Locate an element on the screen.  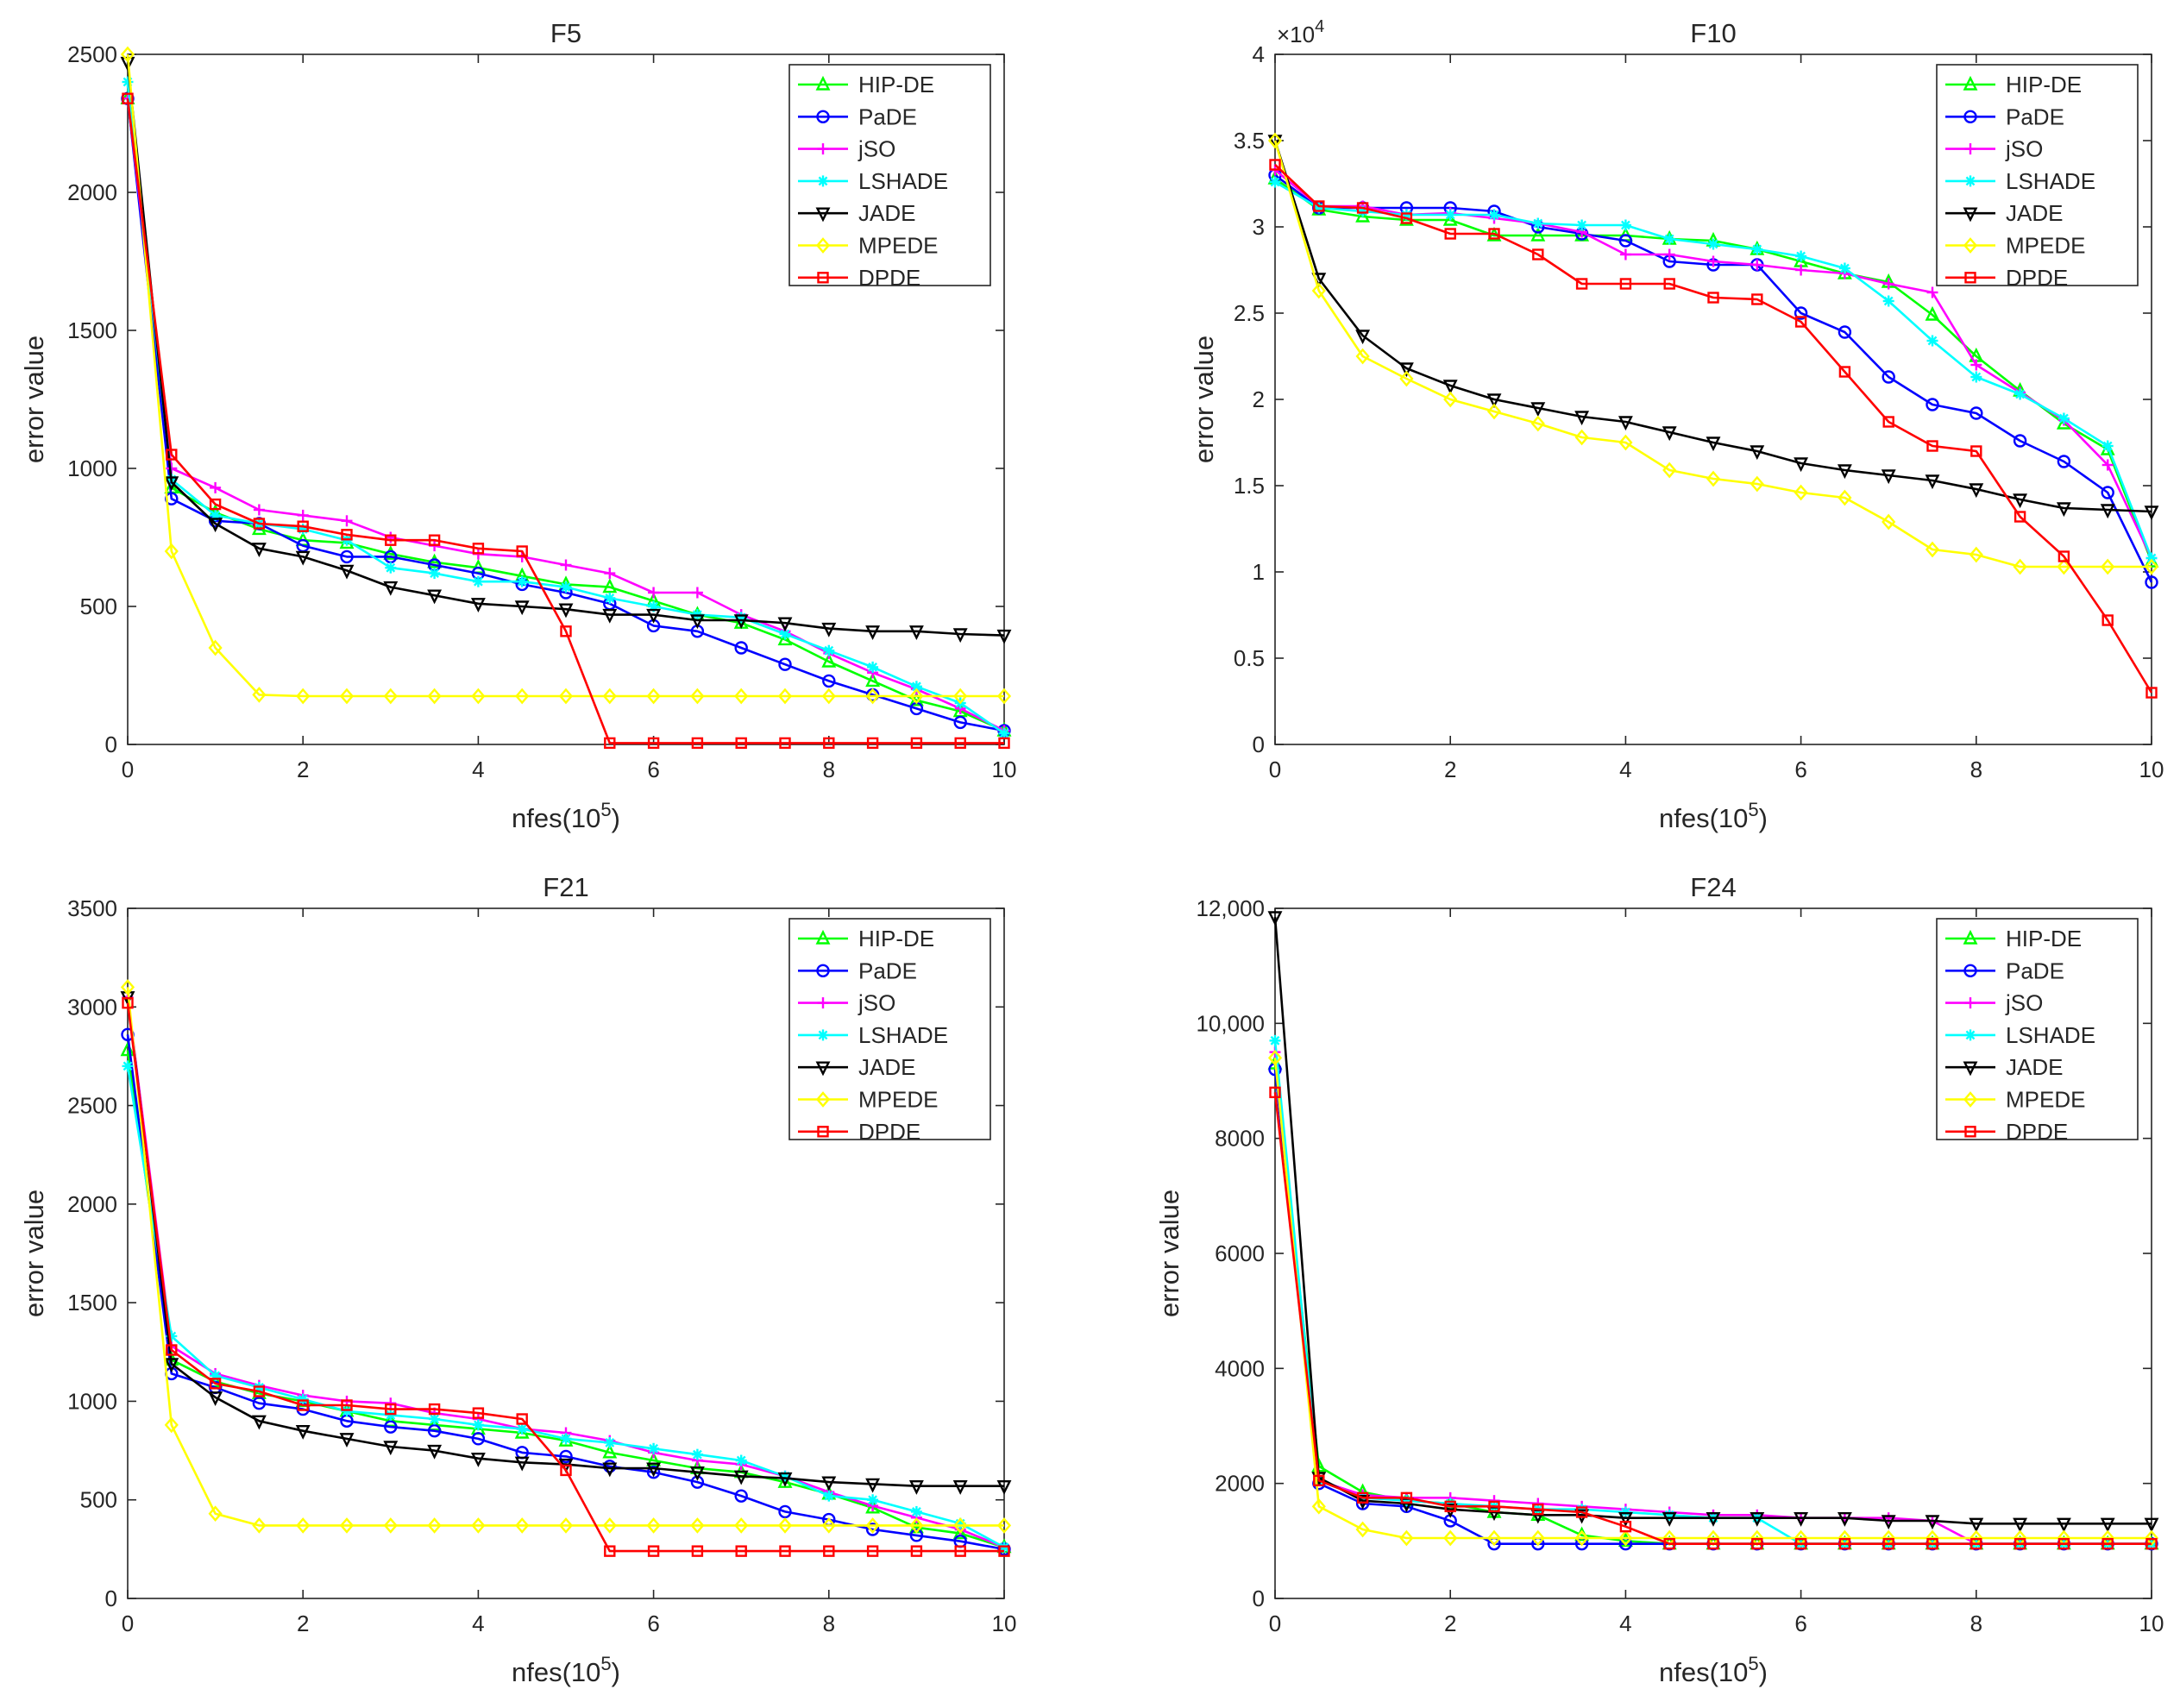
legend-box is located at coordinates (2038, 1029).